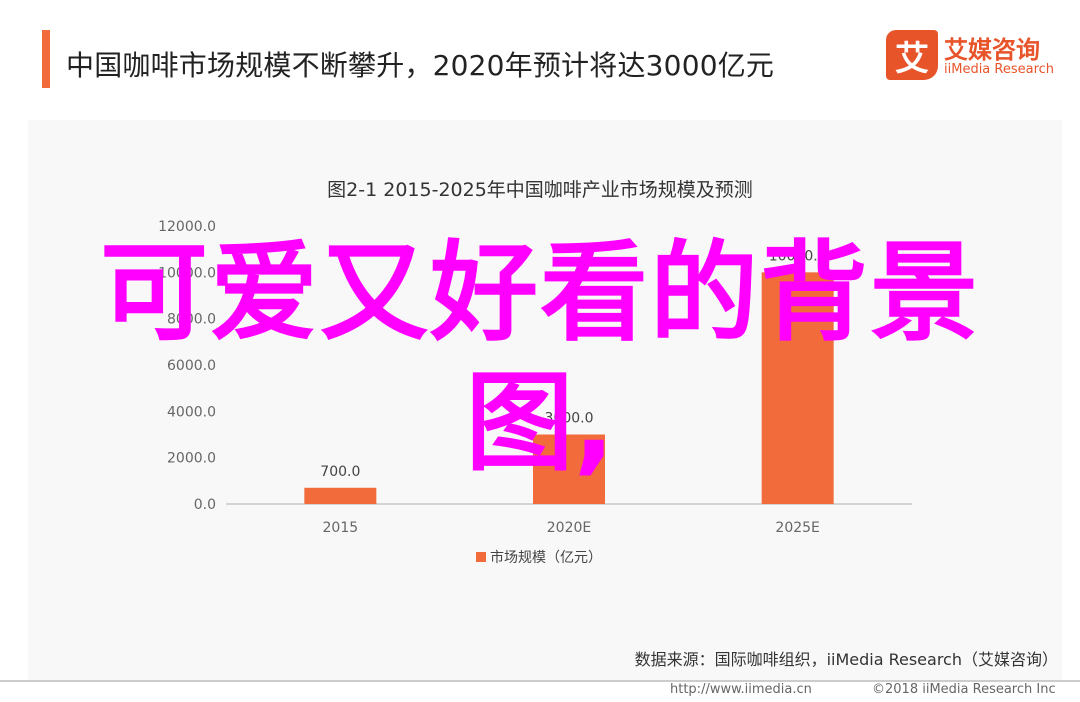 This screenshot has width=1080, height=702. Describe the element at coordinates (187, 227) in the screenshot. I see `y-tick-label: 12000.0` at that location.